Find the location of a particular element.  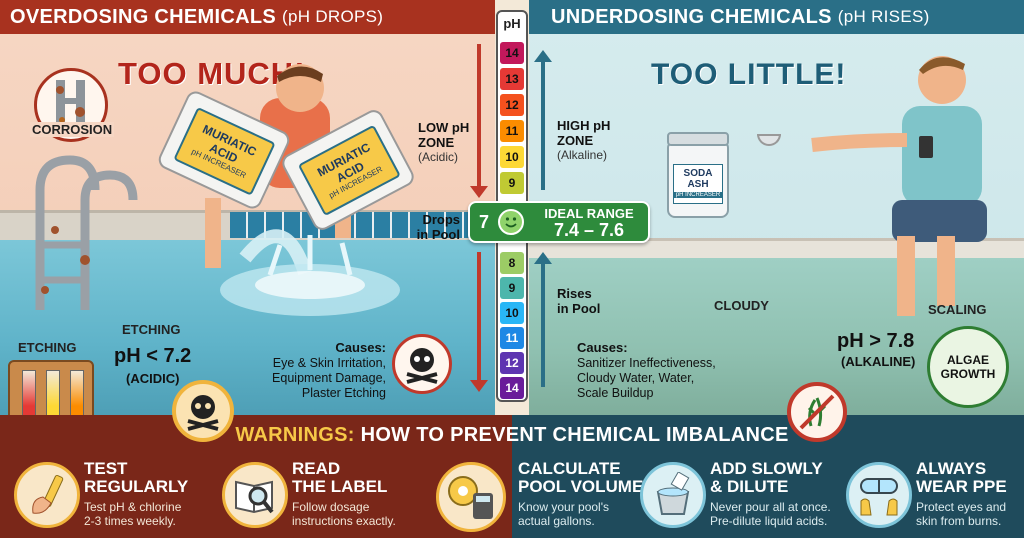

tip-2-desc-1: Follow dosage is located at coordinates (331, 507).